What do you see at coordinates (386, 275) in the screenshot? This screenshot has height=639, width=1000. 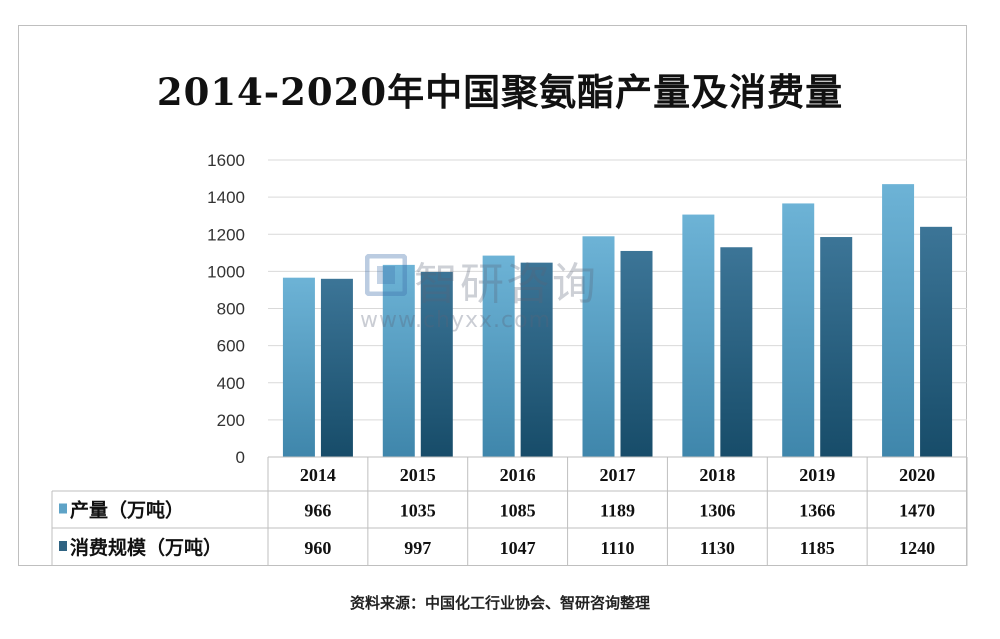 I see `watermark-logo-icon` at bounding box center [386, 275].